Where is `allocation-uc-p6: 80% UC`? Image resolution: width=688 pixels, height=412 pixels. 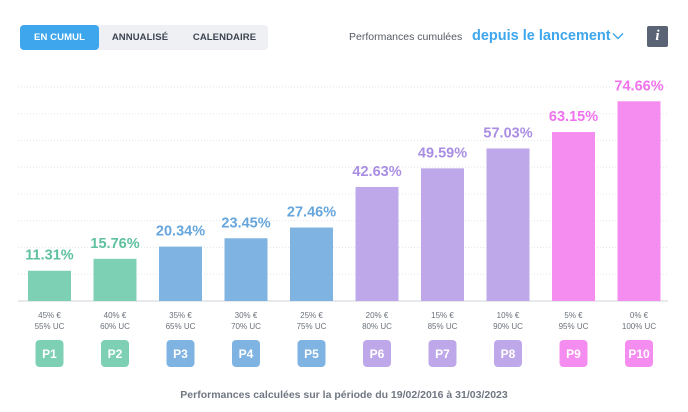 allocation-uc-p6: 80% UC is located at coordinates (377, 326).